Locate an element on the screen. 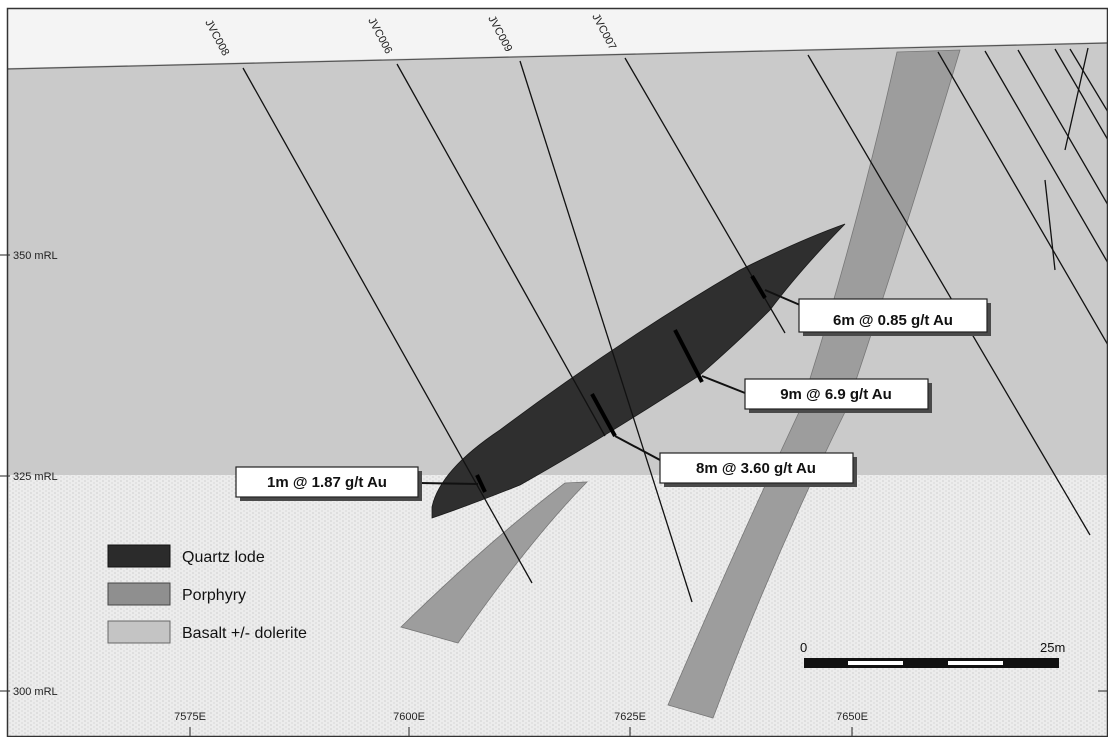 The height and width of the screenshot is (737, 1108). legend-swatch-quartz-lode is located at coordinates (139, 556).